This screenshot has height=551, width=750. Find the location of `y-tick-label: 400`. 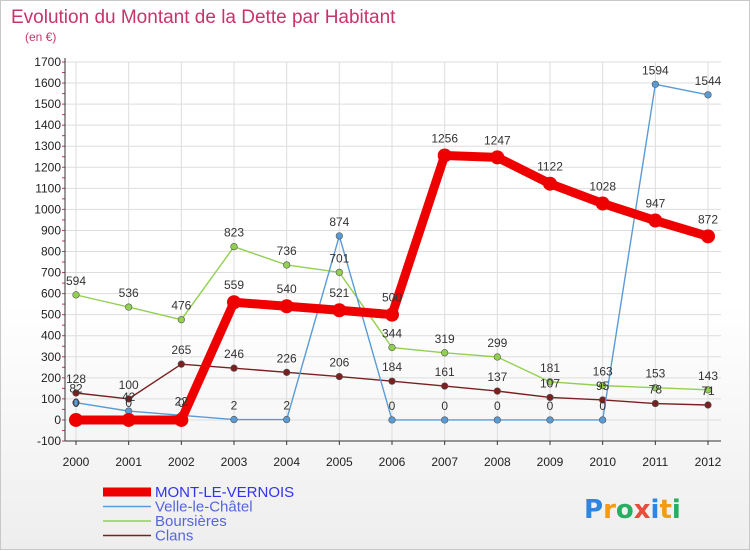

y-tick-label: 400 is located at coordinates (51, 336).